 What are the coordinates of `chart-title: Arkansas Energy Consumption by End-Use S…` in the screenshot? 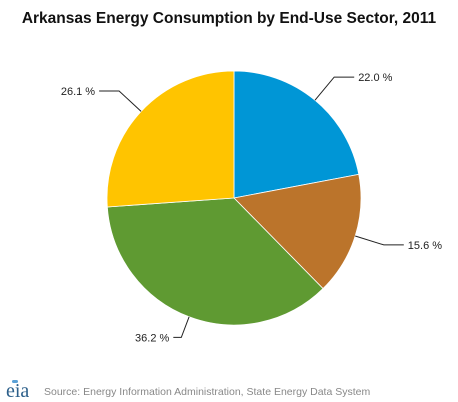 It's located at (229, 18).